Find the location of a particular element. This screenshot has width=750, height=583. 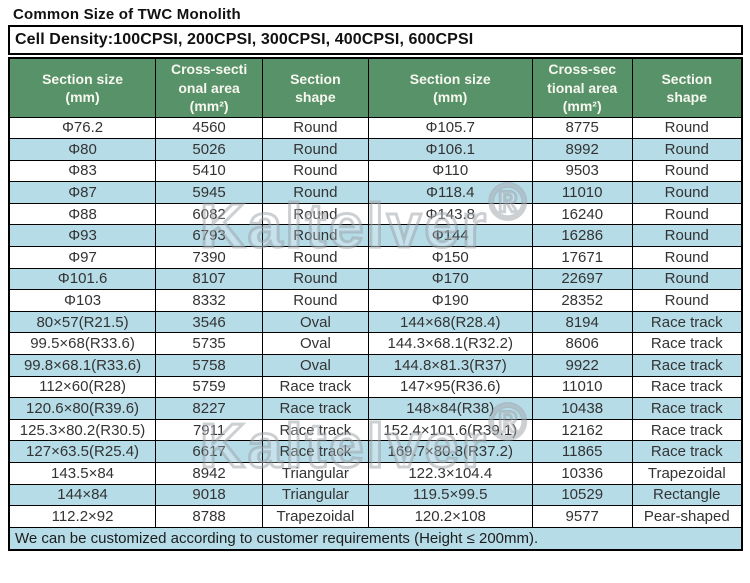

table-cell: Φ190 is located at coordinates (450, 300).